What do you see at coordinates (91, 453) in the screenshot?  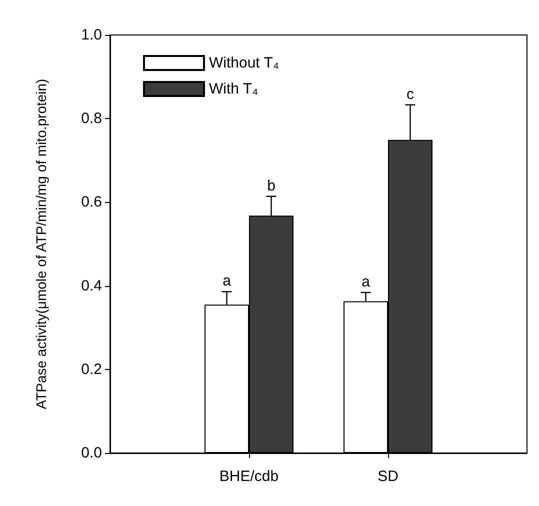 I see `y-tick-label: 0.0` at bounding box center [91, 453].